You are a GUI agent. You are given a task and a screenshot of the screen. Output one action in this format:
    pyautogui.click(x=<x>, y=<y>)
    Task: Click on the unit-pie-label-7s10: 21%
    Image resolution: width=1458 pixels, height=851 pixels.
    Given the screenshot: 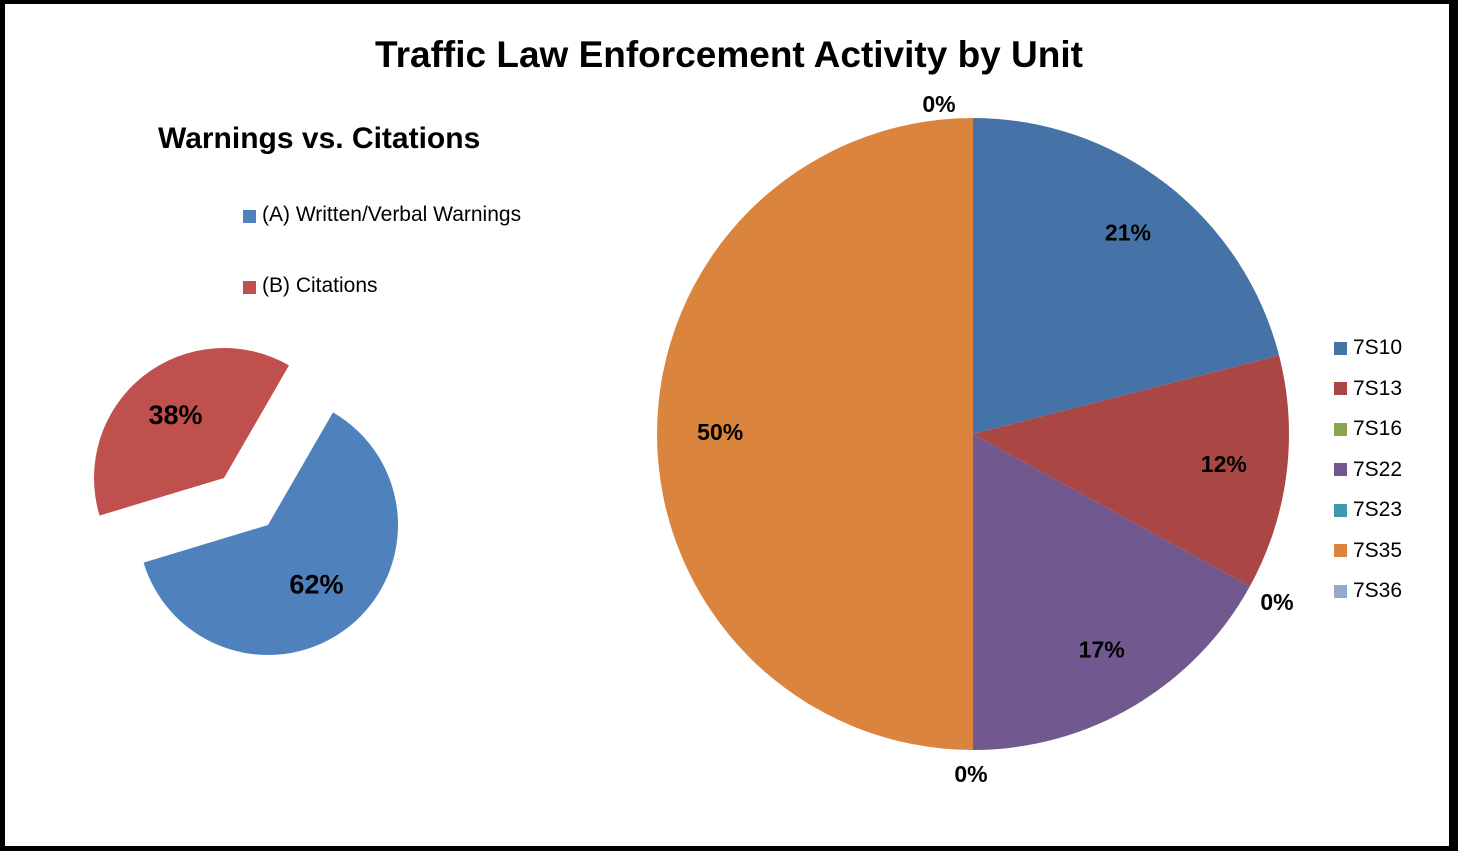 What is the action you would take?
    pyautogui.click(x=1128, y=232)
    